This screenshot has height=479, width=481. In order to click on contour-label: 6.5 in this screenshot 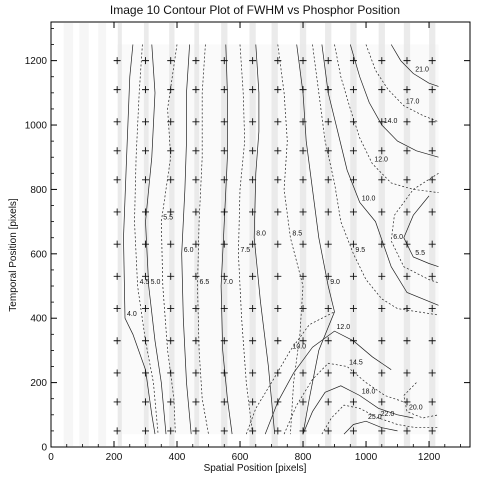, I will do `click(204, 282)`.